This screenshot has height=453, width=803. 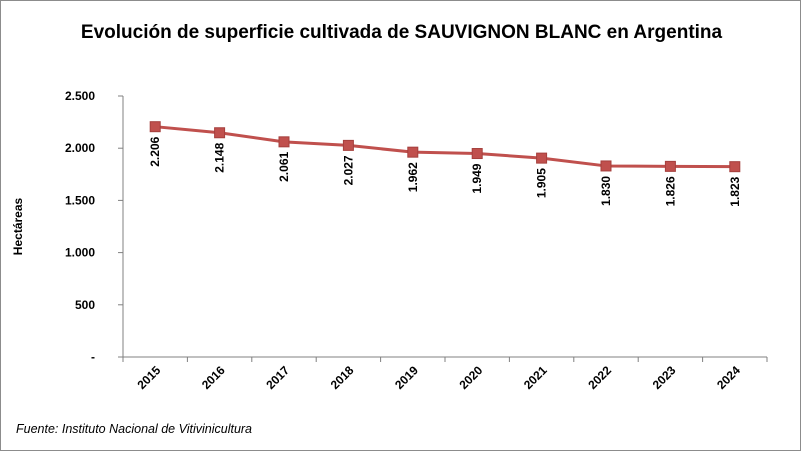 I want to click on series-markers, so click(x=445, y=147).